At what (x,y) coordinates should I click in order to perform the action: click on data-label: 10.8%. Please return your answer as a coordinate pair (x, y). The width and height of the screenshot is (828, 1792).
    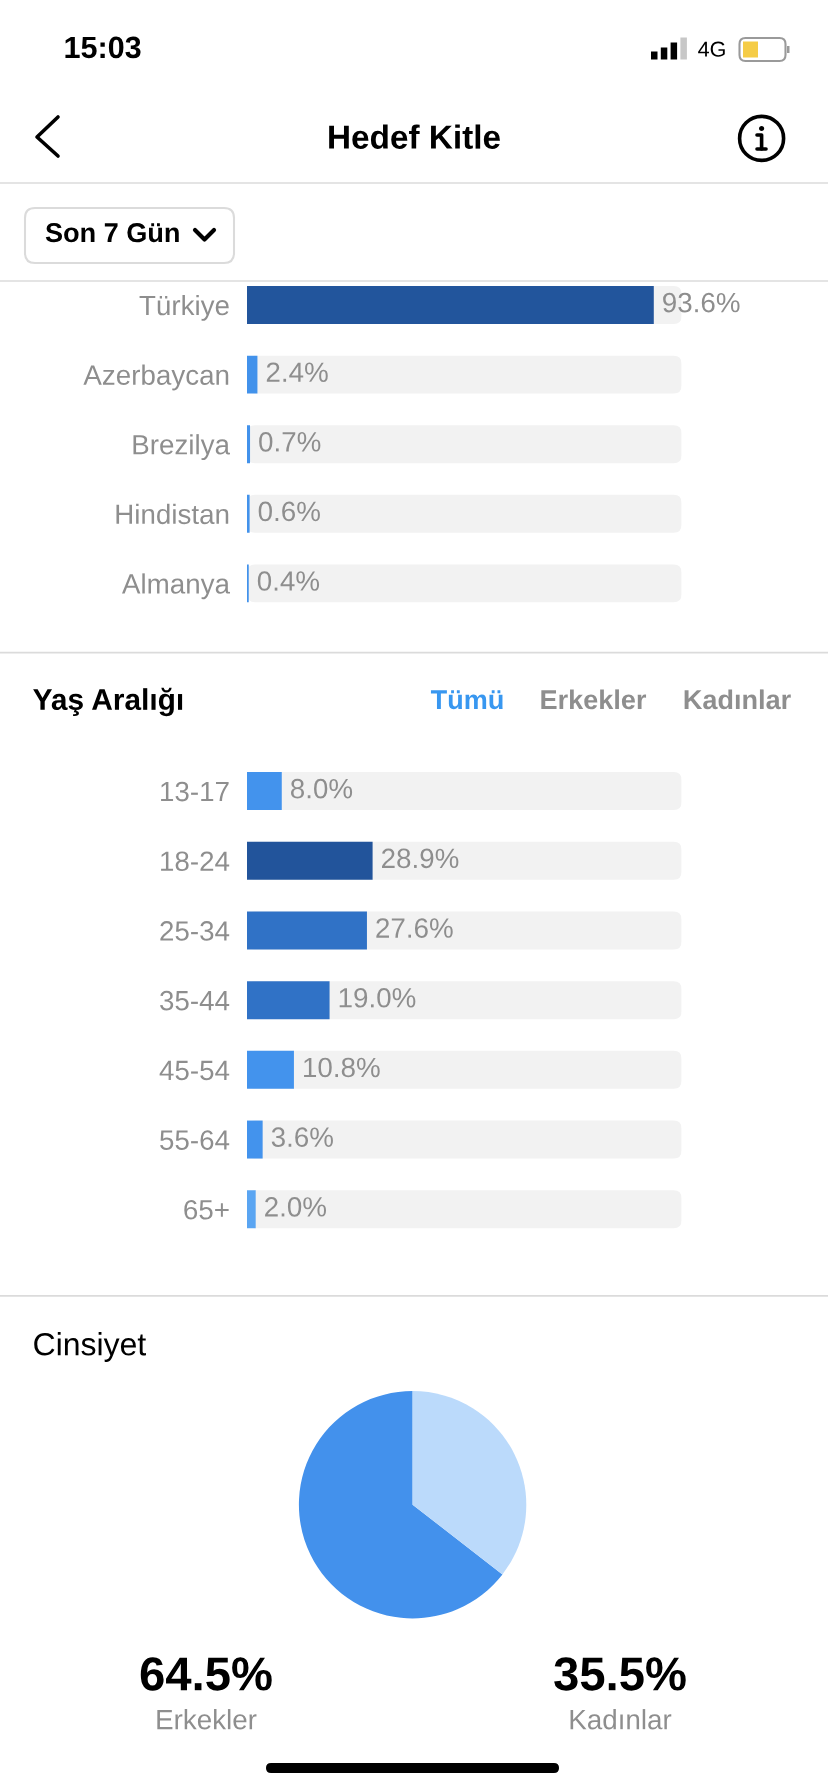
    Looking at the image, I should click on (342, 1067).